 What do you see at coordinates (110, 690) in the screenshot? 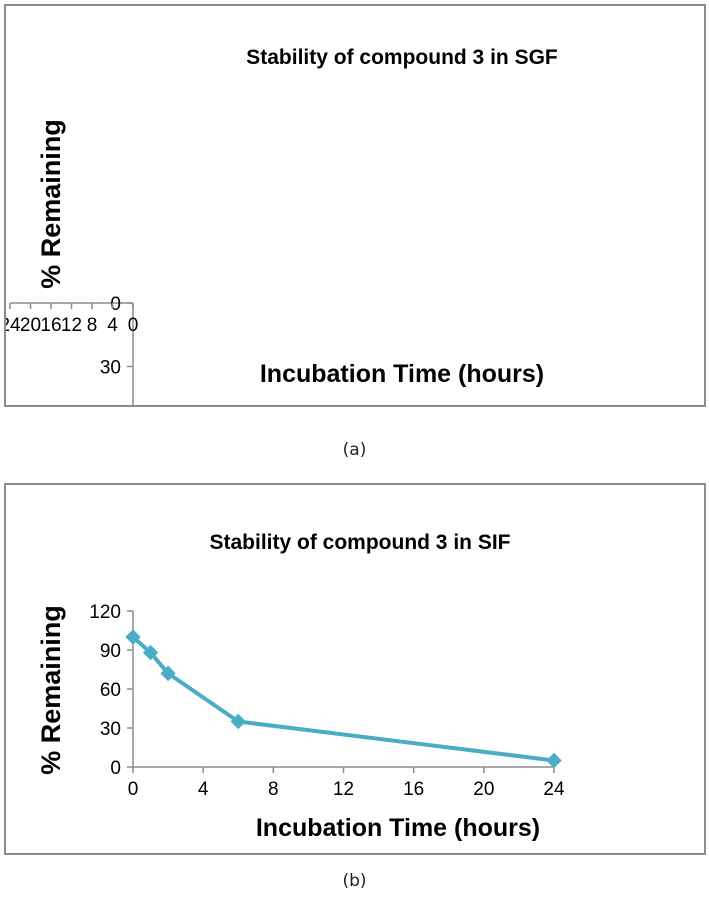
I see `y-tick-label: 60` at bounding box center [110, 690].